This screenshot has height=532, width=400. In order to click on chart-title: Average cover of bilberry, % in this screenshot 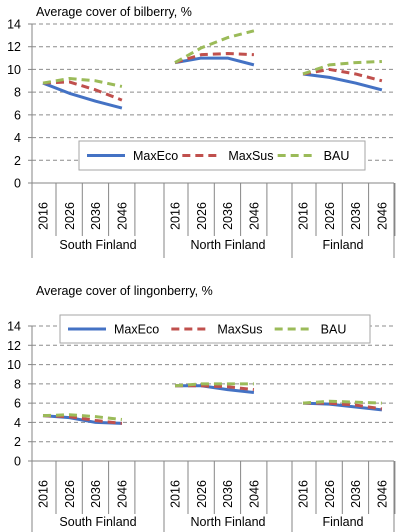, I will do `click(114, 12)`.